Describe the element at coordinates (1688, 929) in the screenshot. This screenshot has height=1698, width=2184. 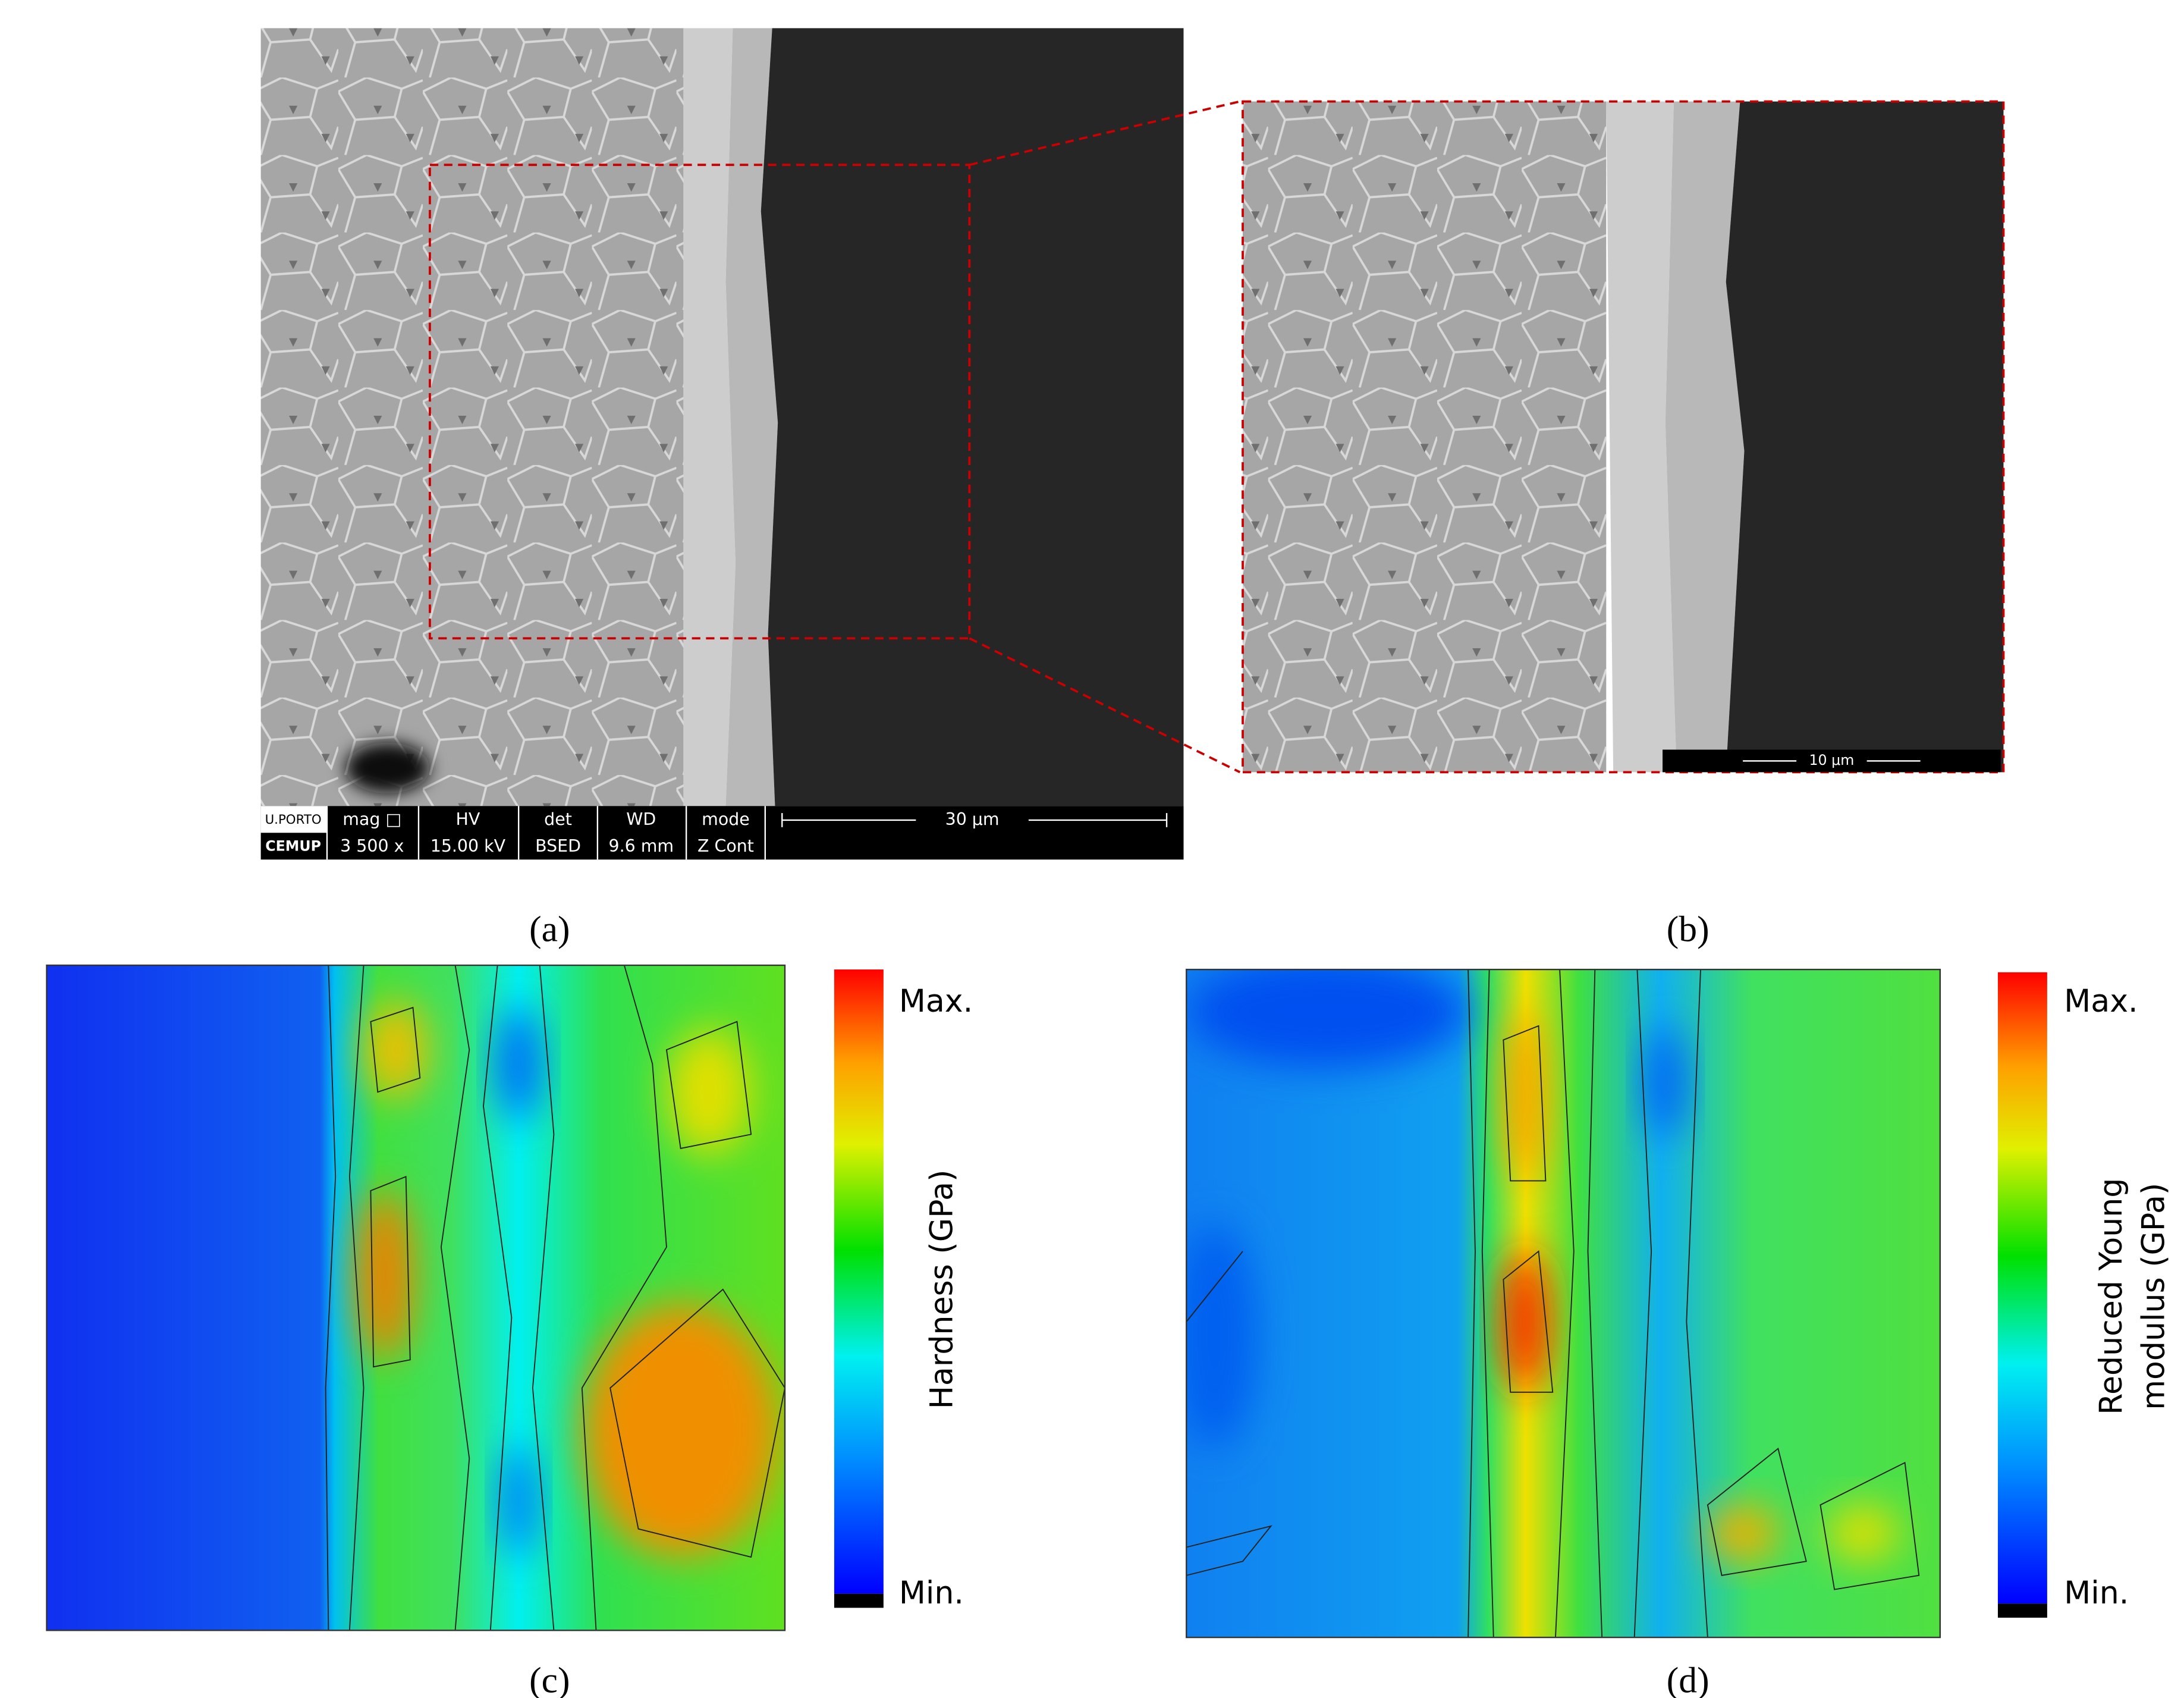
I see `panel-label: (b)` at that location.